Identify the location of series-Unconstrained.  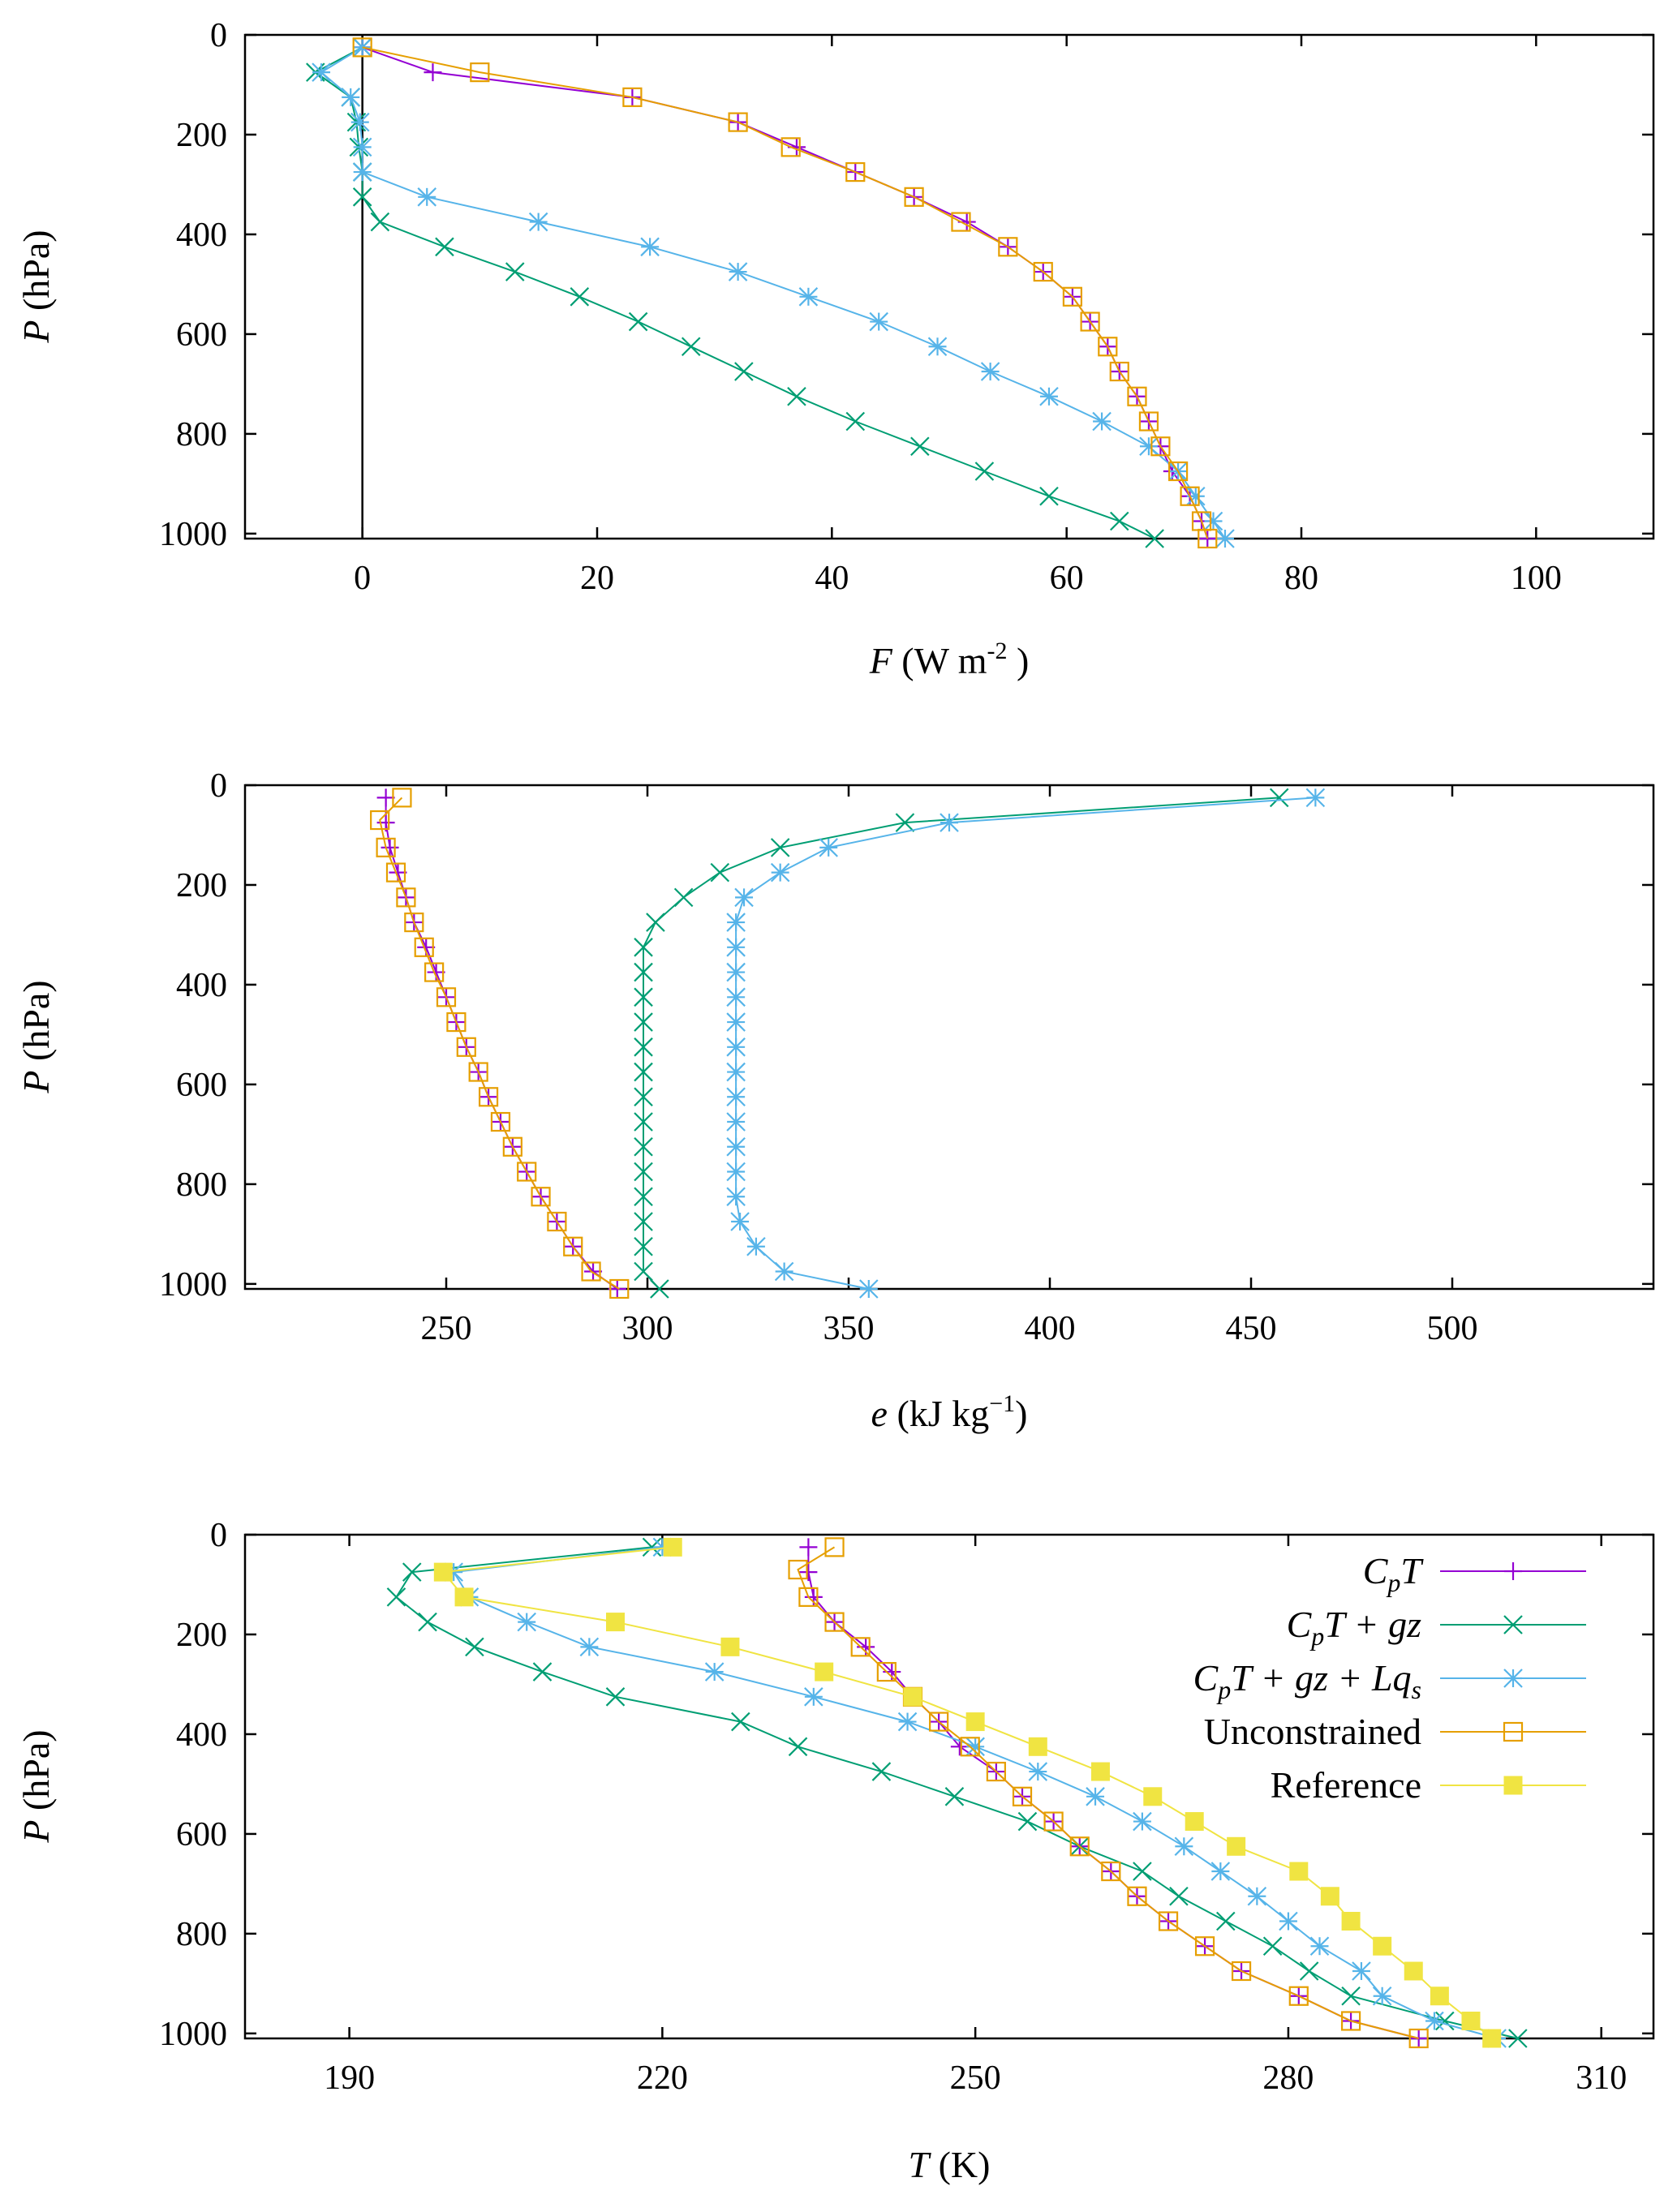
(500, 1043).